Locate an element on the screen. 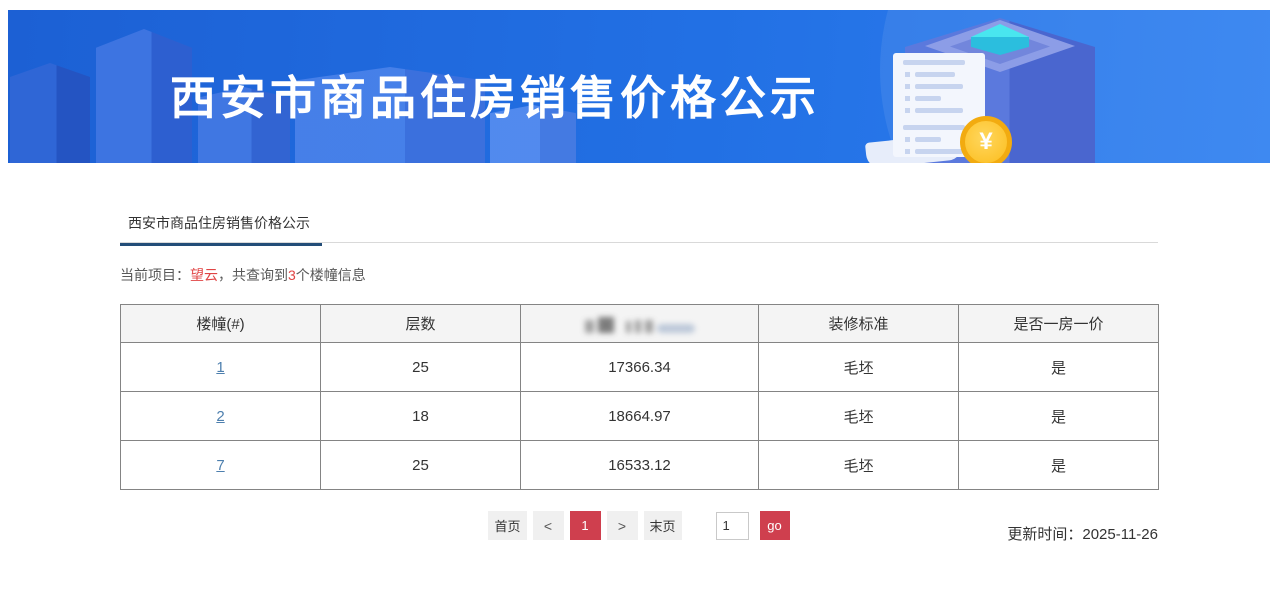  bottom-bar: 首页 < 1 > 末页 go 更新时间：2025-11-26 is located at coordinates (639, 531).